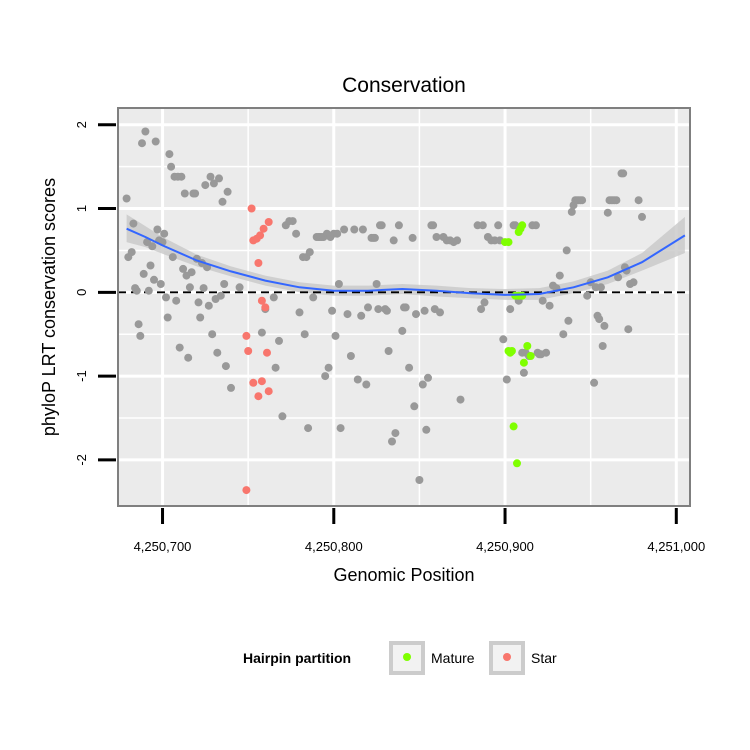 The width and height of the screenshot is (750, 750). Describe the element at coordinates (81, 376) in the screenshot. I see `y-tick-label-1: -1` at that location.